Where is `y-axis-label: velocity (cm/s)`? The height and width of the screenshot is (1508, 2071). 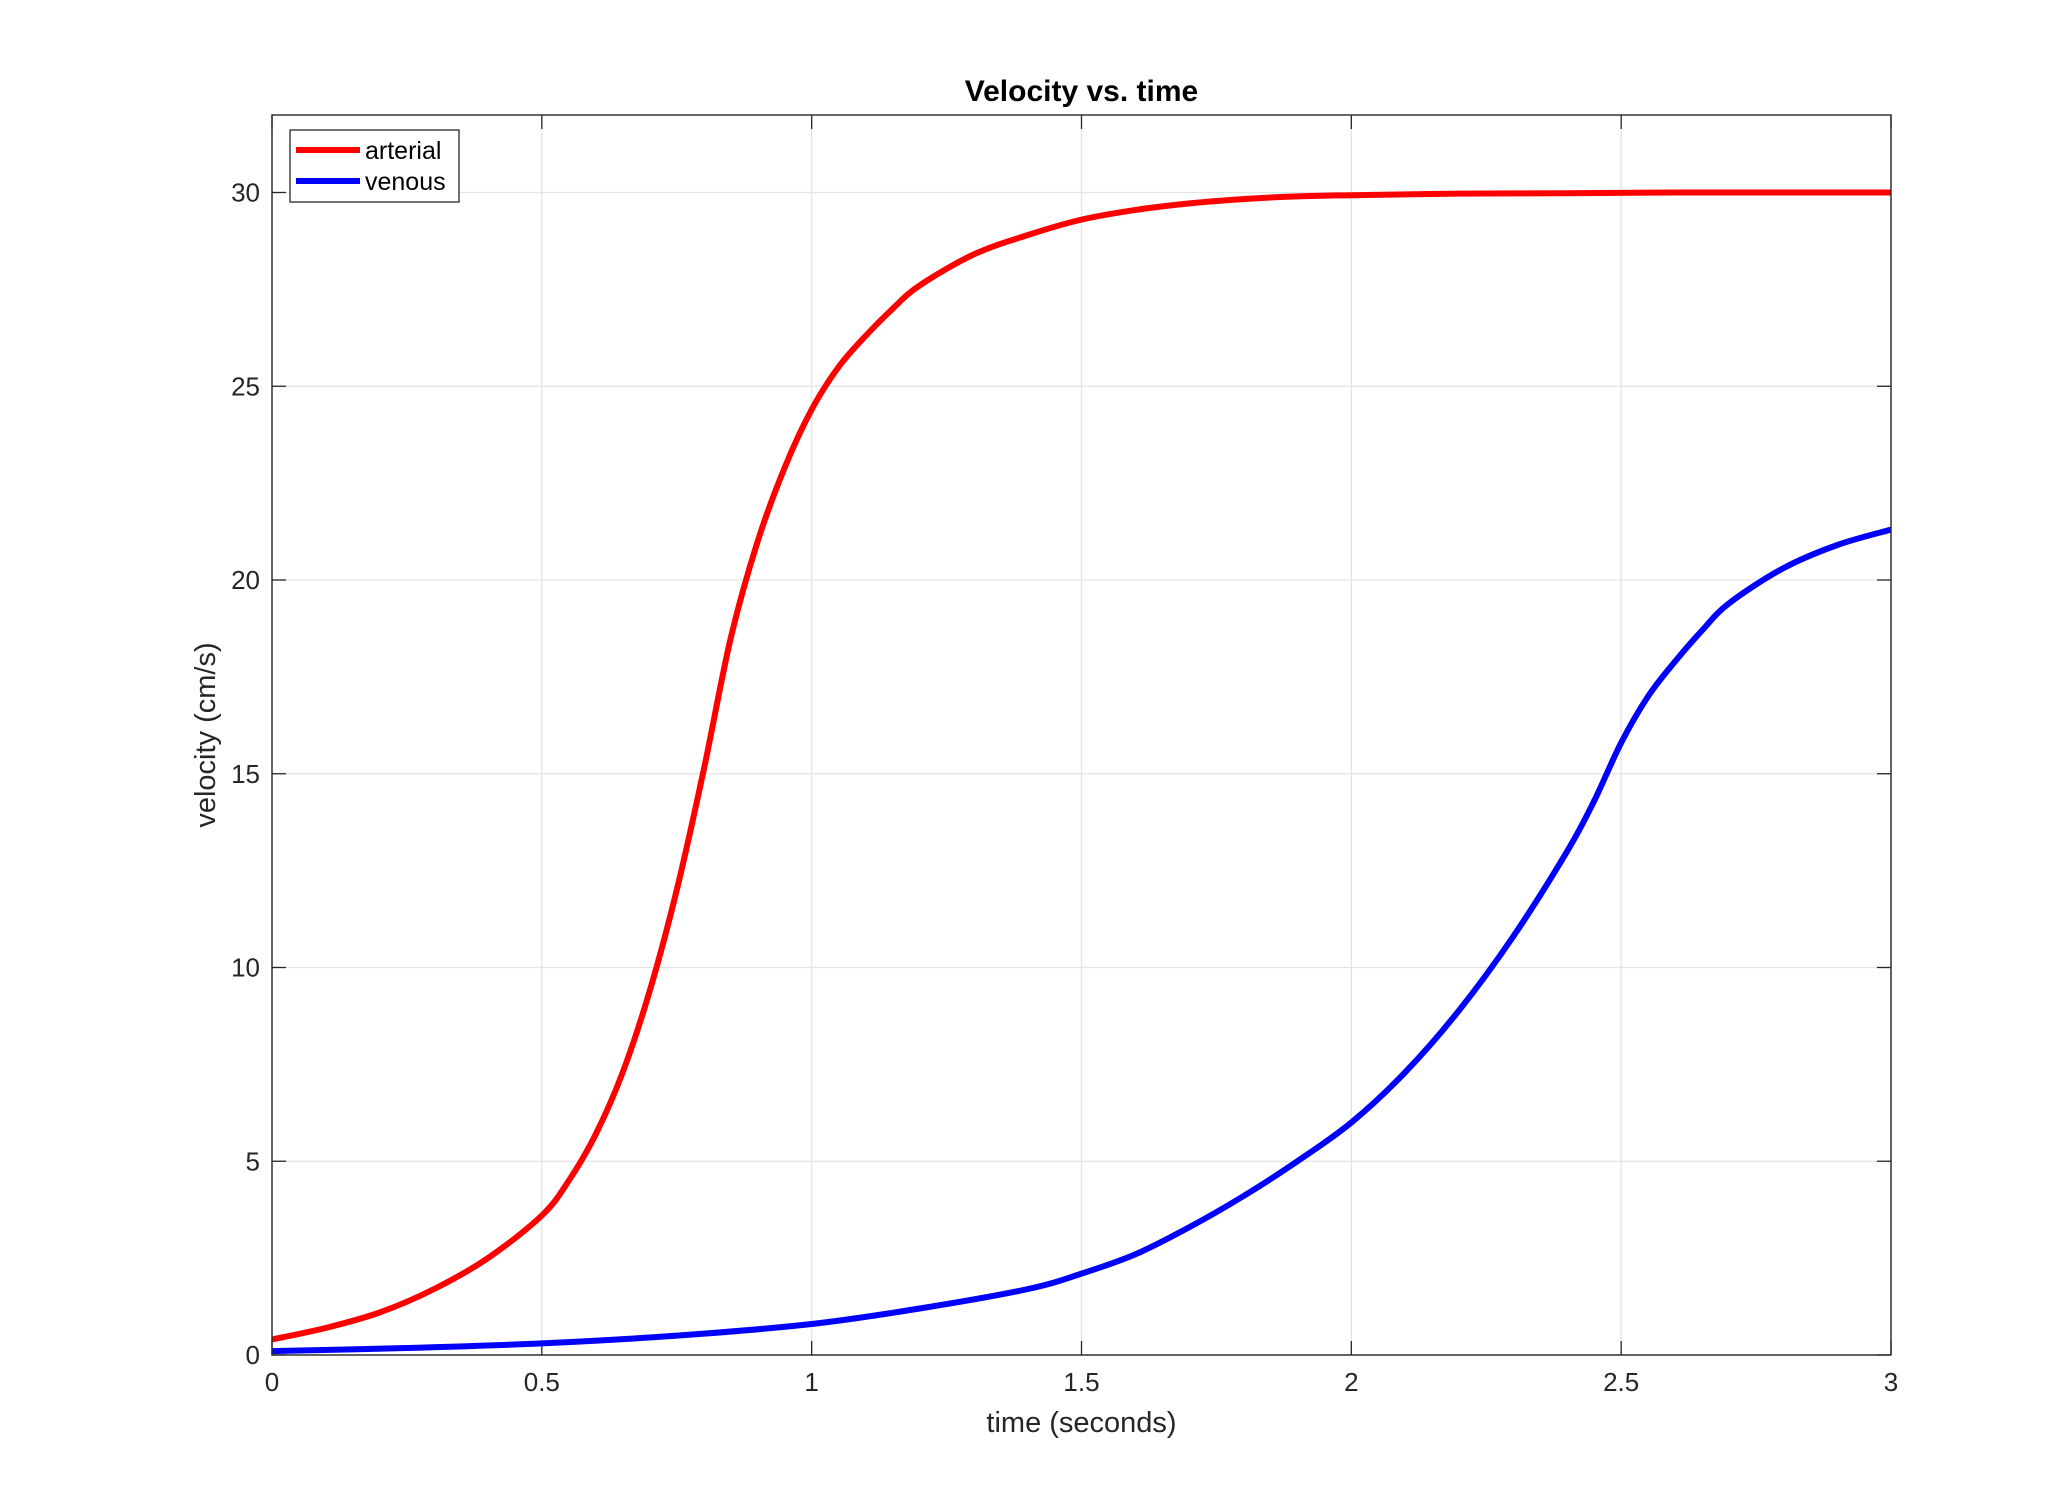 y-axis-label: velocity (cm/s) is located at coordinates (206, 734).